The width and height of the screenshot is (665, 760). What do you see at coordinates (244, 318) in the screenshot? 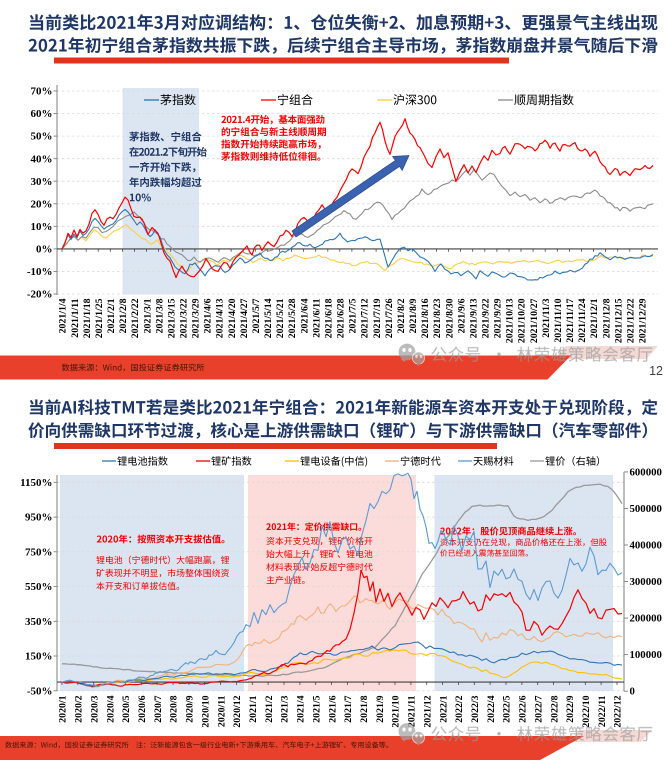
I see `svg-text: 2021/4/27` at bounding box center [244, 318].